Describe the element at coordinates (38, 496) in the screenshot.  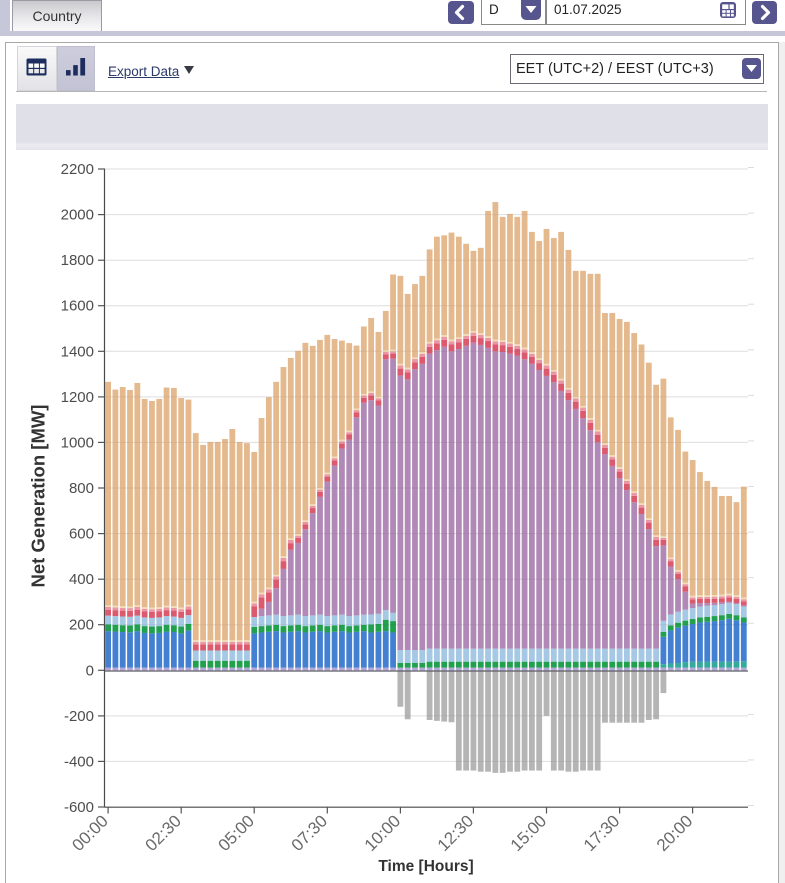
I see `svg-text: Net Generation [MW]` at that location.